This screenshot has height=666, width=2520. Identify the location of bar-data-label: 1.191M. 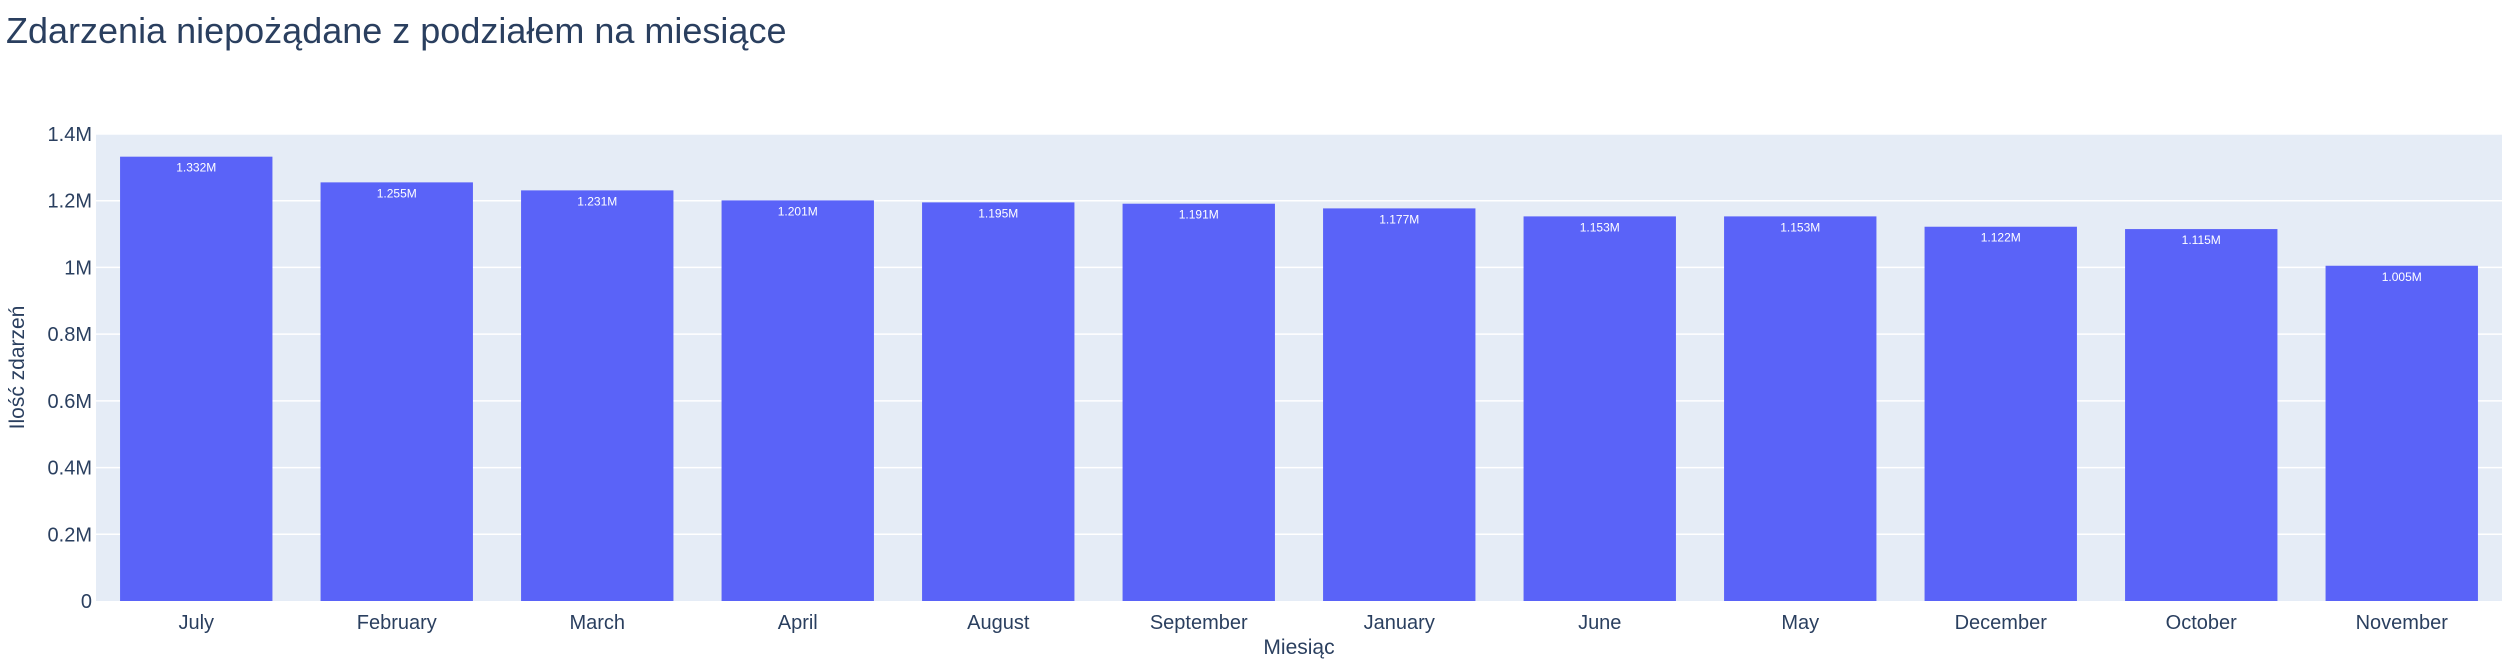
(1199, 215).